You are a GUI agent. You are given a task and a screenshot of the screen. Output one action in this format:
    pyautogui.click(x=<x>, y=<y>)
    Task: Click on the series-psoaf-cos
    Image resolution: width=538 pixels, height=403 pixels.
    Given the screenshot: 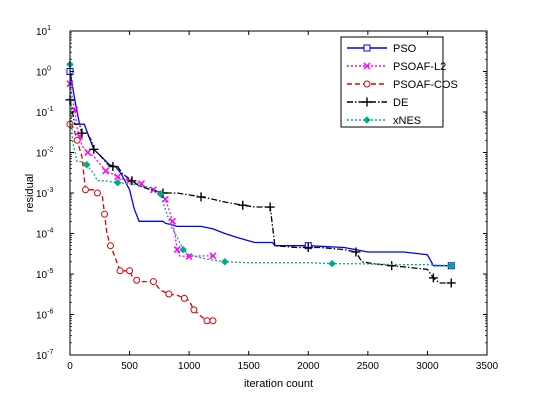 What is the action you would take?
    pyautogui.click(x=141, y=222)
    